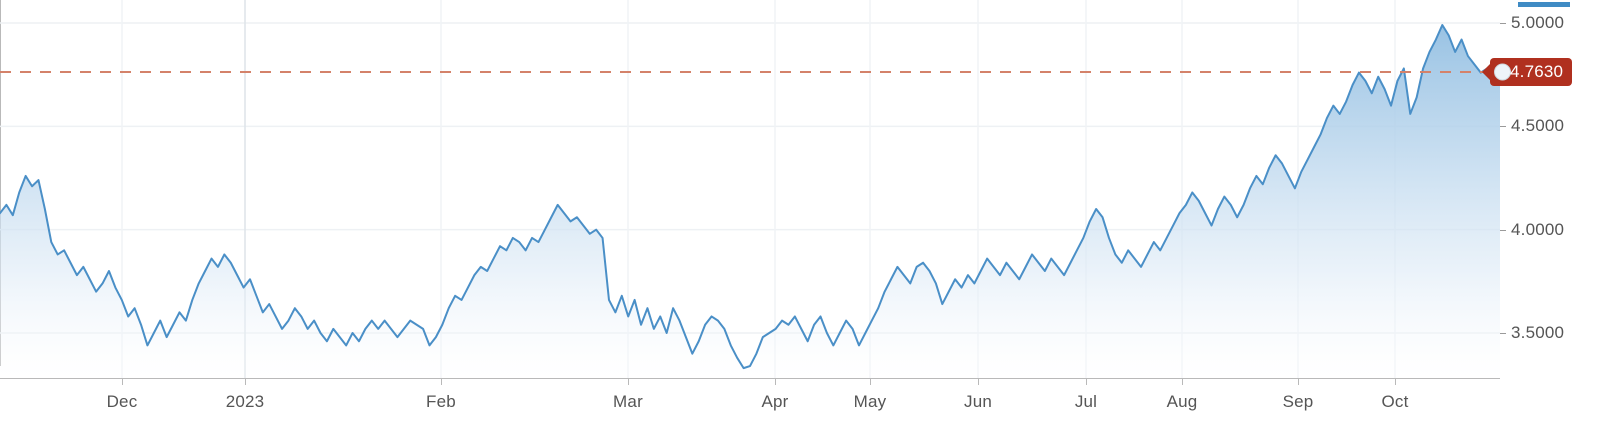 This screenshot has width=1621, height=433. What do you see at coordinates (0, 183) in the screenshot?
I see `y-axis-line` at bounding box center [0, 183].